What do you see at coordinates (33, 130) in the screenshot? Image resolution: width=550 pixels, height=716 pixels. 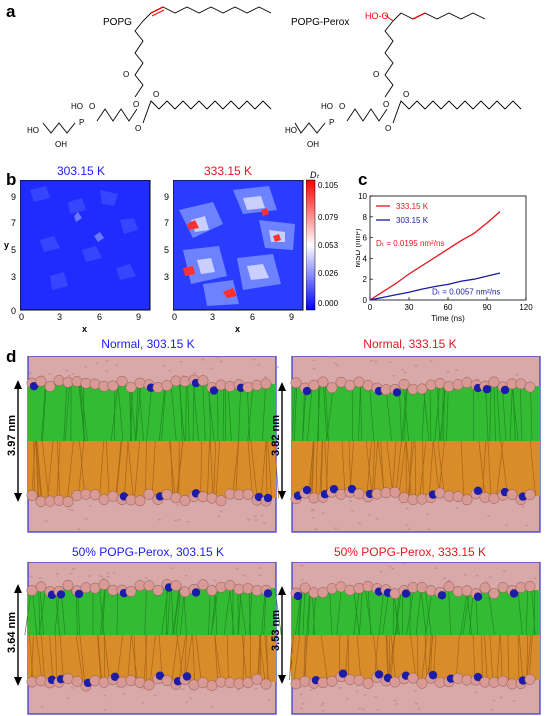 I see `popg-oh-1: HO` at bounding box center [33, 130].